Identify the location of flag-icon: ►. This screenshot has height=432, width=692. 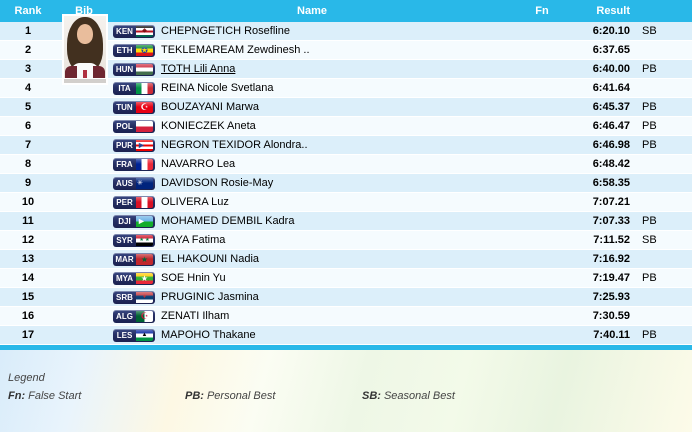
(144, 221).